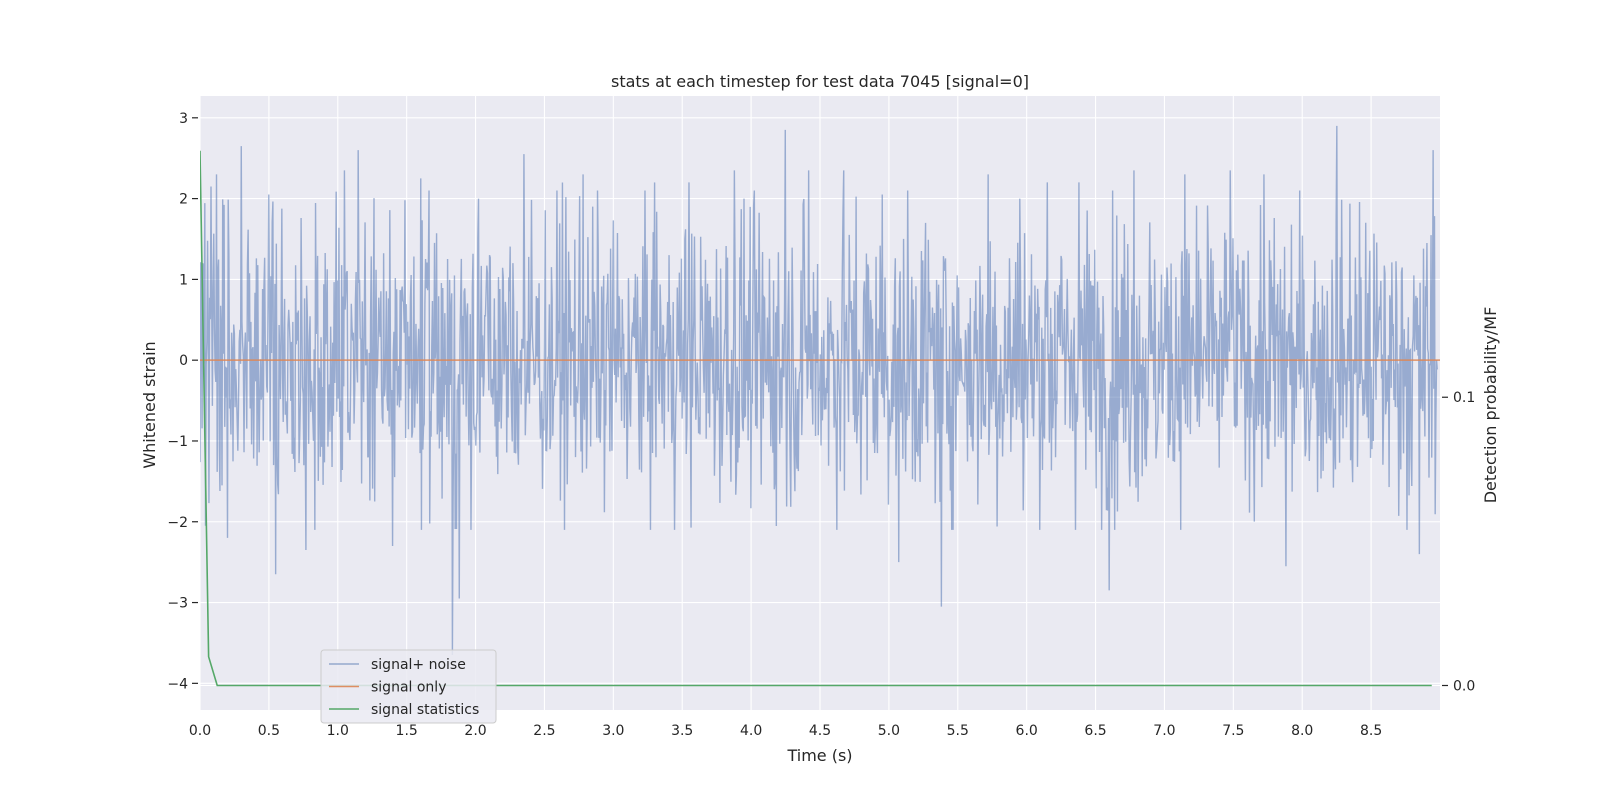 The image size is (1600, 800). What do you see at coordinates (407, 731) in the screenshot?
I see `x-tick-label: 1.5` at bounding box center [407, 731].